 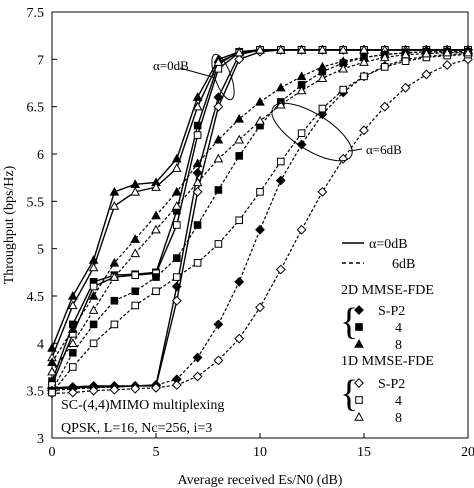 I want to click on y-tick-label: 6.5, so click(x=36, y=108).